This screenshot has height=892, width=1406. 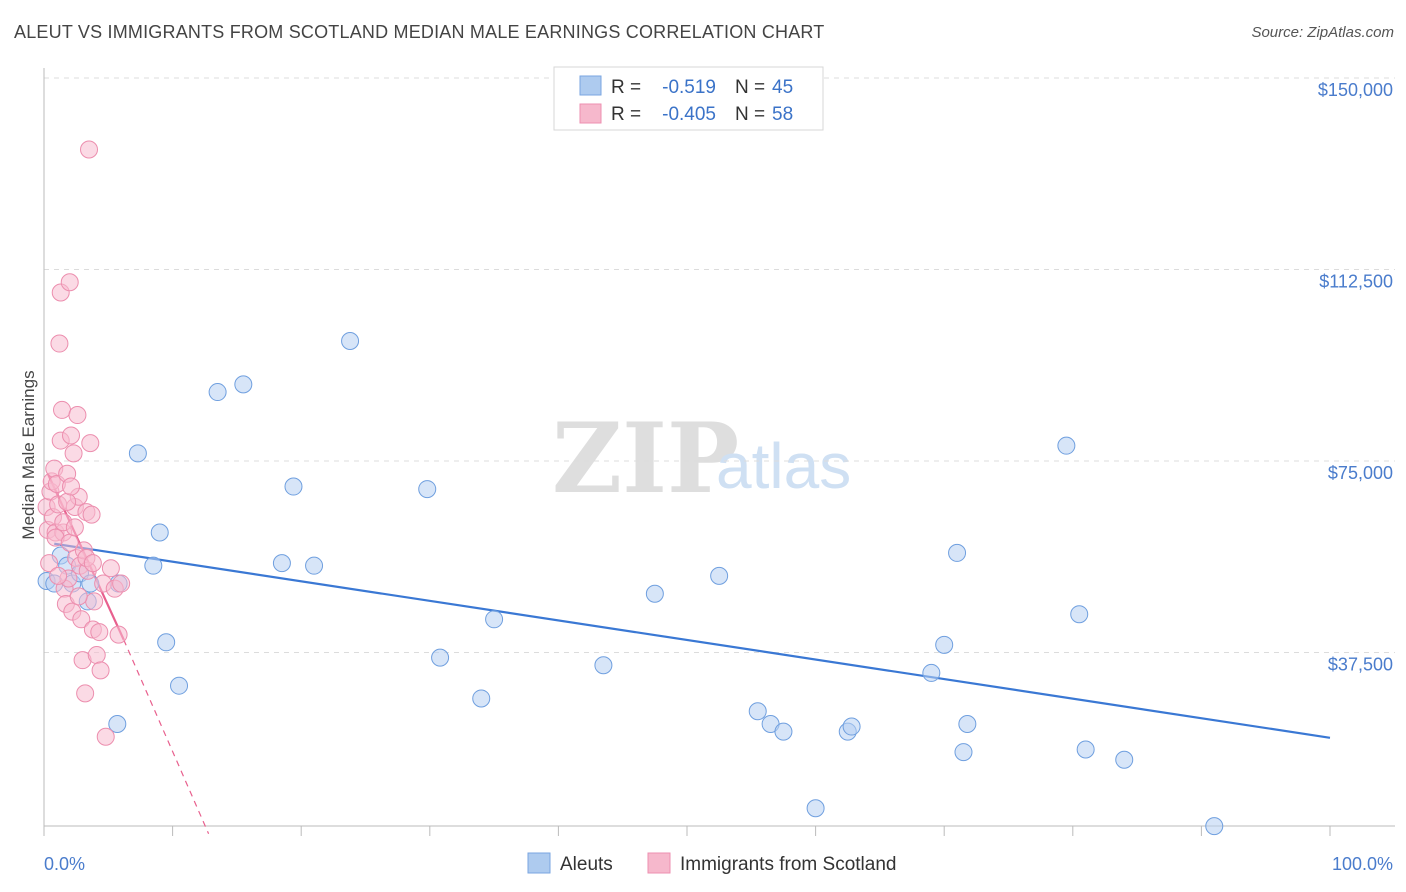 I want to click on series-immigrants-from-scotland, so click(x=84, y=443).